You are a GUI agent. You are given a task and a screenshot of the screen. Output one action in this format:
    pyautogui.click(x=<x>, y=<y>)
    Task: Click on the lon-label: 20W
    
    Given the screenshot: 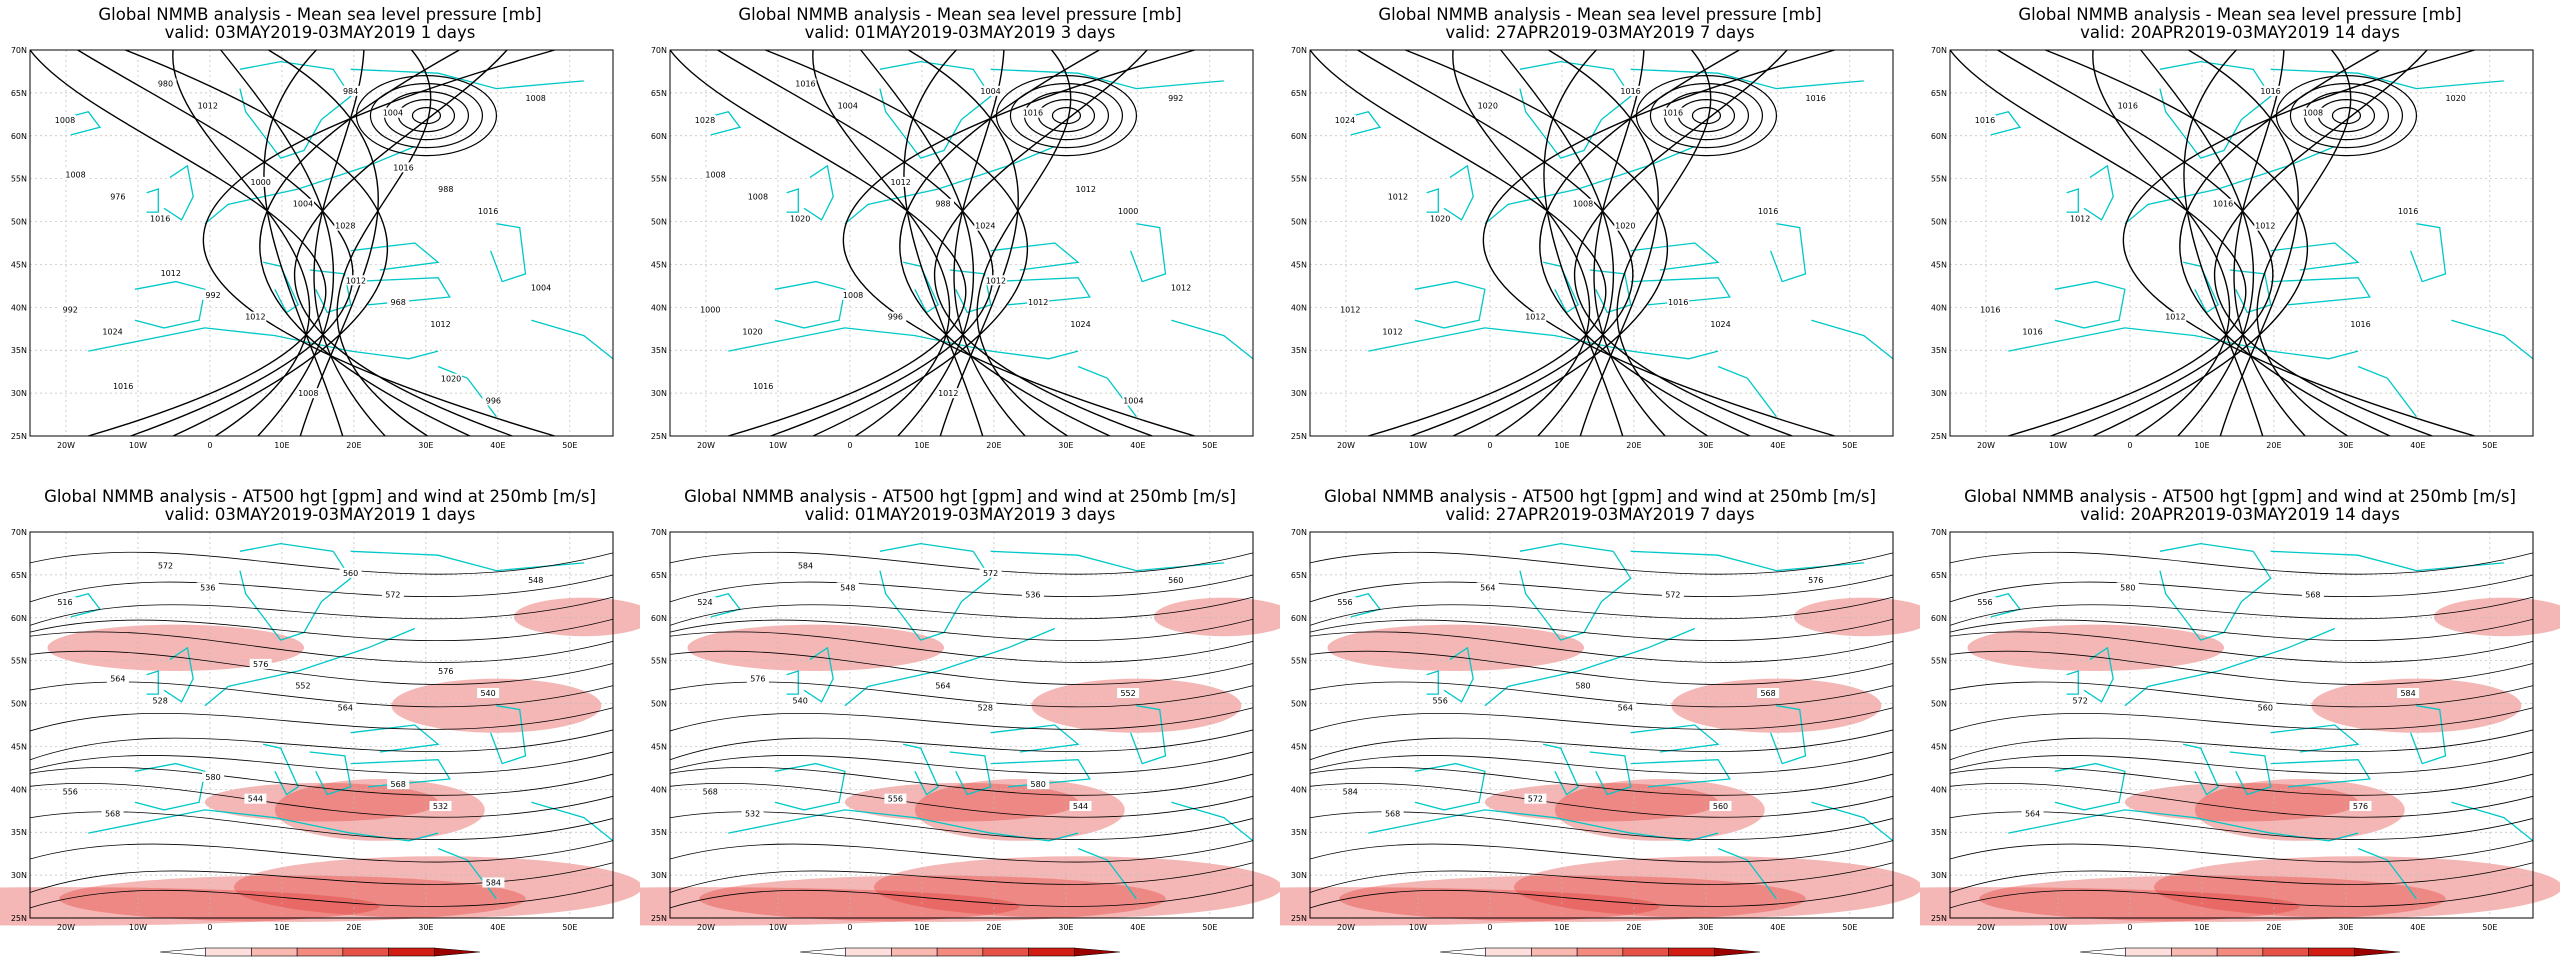 What is the action you would take?
    pyautogui.click(x=66, y=927)
    